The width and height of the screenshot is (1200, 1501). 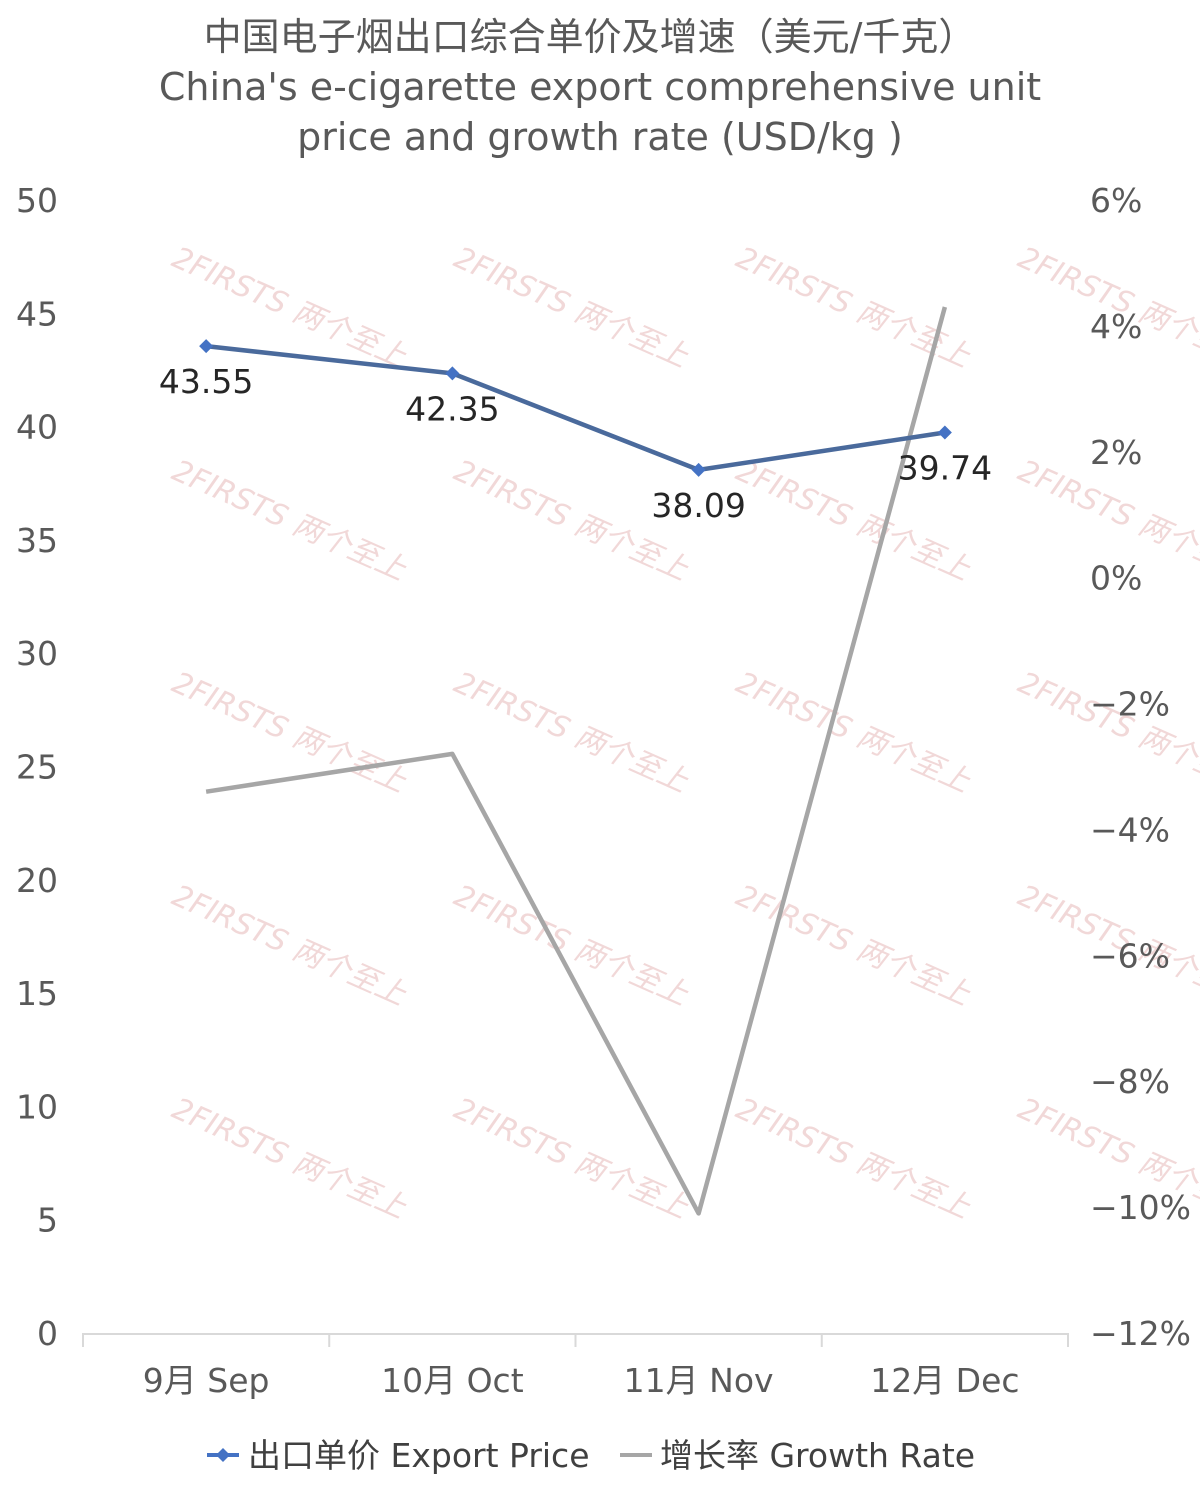 What do you see at coordinates (698, 505) in the screenshot?
I see `export-price-data-label: 38.09` at bounding box center [698, 505].